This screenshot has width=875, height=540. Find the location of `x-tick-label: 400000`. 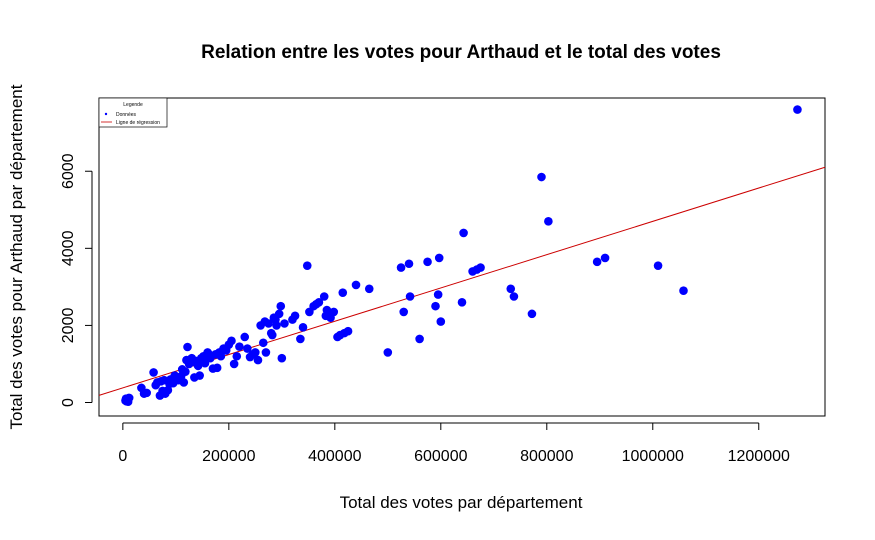

x-tick-label: 400000 is located at coordinates (334, 456).